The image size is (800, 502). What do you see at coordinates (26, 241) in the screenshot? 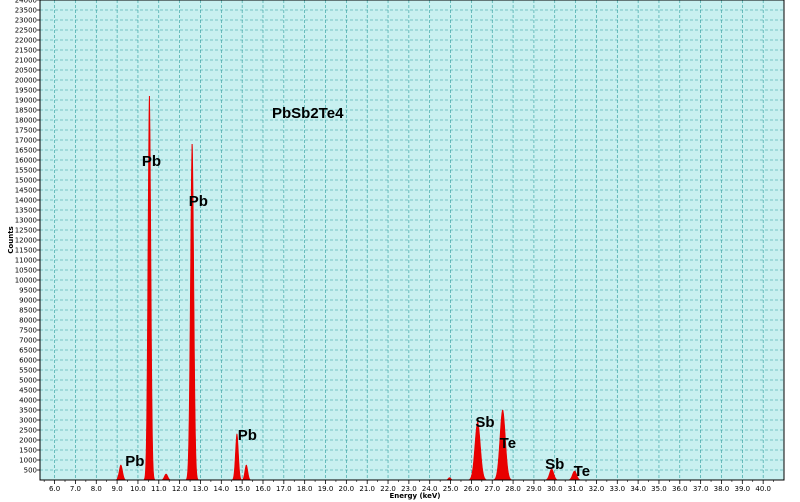
I see `y-tick-label: 12000` at bounding box center [26, 241].